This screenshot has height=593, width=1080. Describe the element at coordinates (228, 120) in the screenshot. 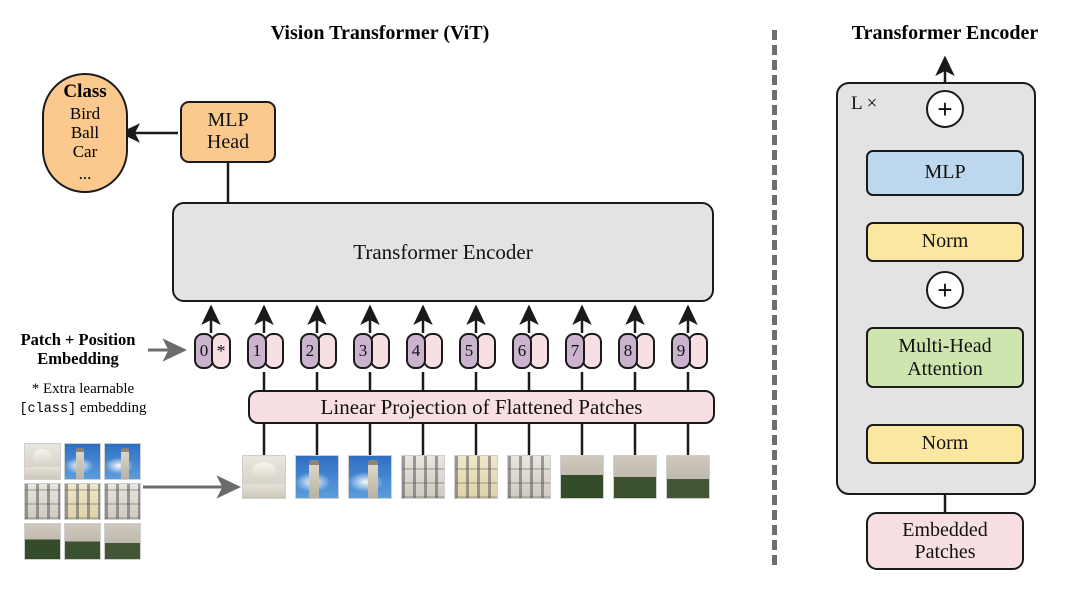

I see `mlp-head-line1: MLP` at that location.